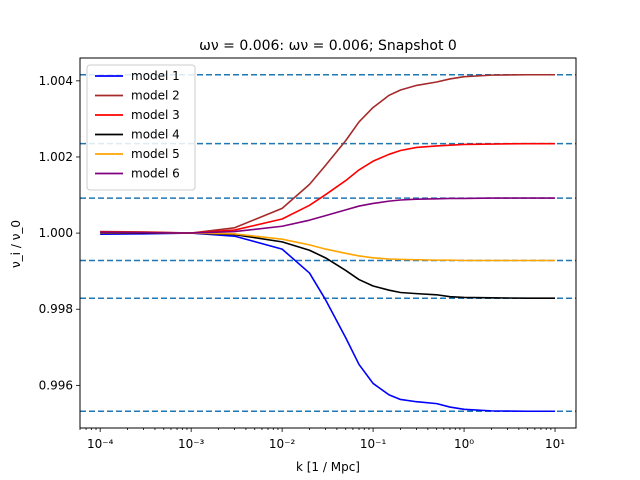 Image resolution: width=640 pixels, height=480 pixels. Describe the element at coordinates (155, 76) in the screenshot. I see `legend-label: model 1` at that location.